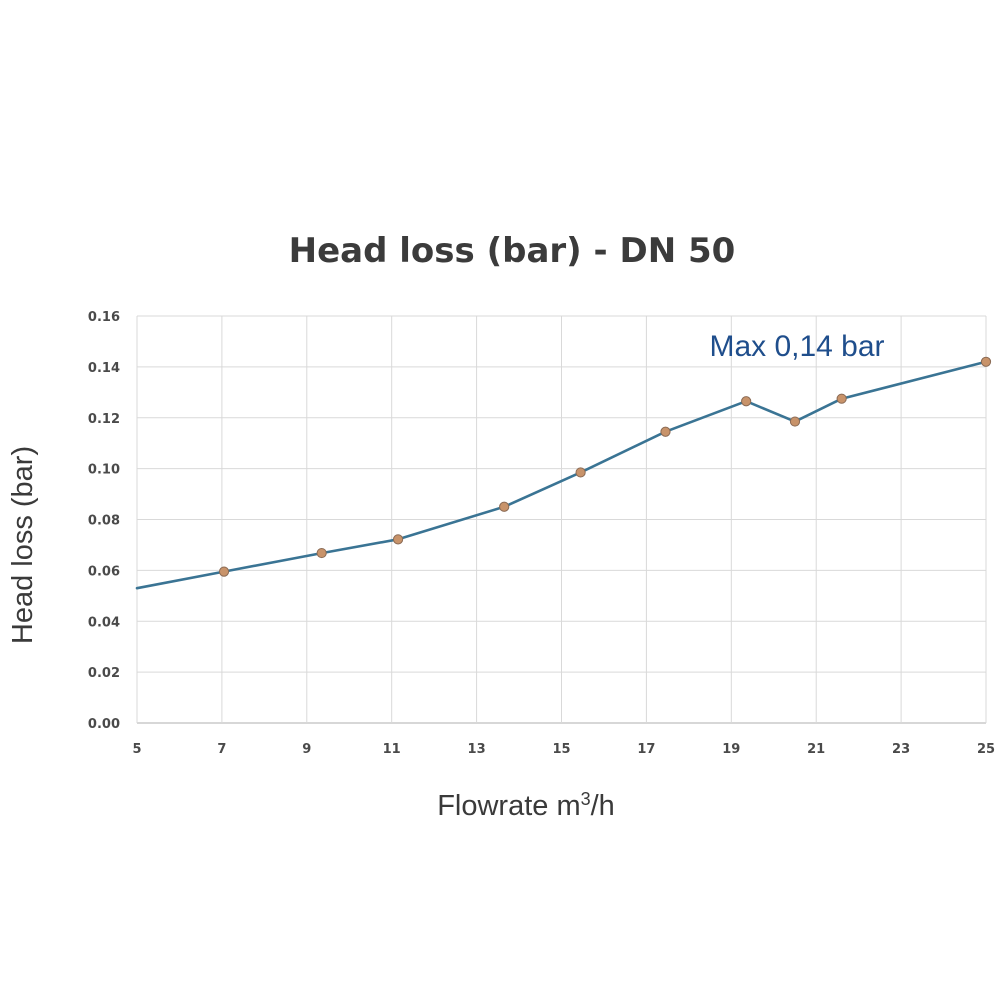 This screenshot has height=1000, width=1000. Describe the element at coordinates (796, 346) in the screenshot. I see `max-annotation: Max 0,14 bar` at that location.